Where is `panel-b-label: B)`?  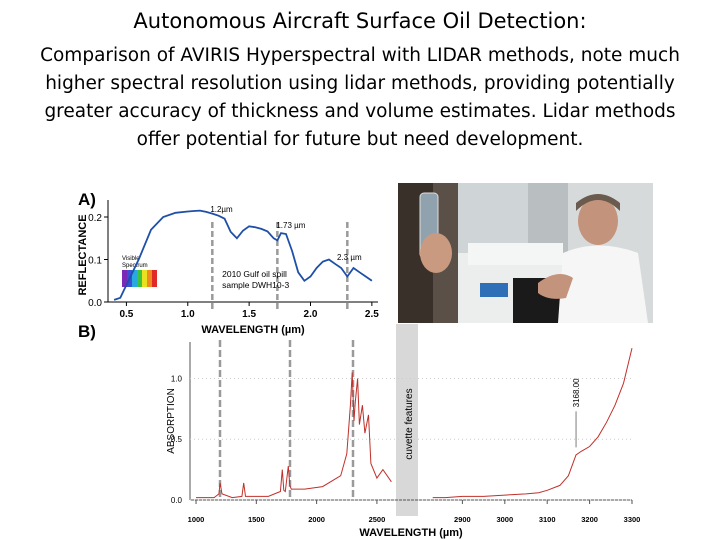 panel-b-label: B) is located at coordinates (87, 331).